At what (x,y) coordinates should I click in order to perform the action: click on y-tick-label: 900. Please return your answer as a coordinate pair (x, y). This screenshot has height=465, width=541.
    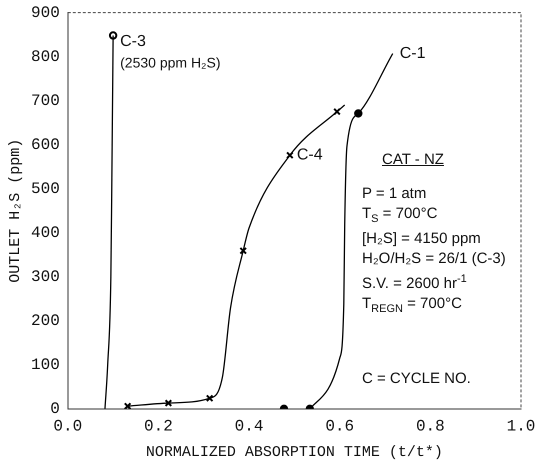
    Looking at the image, I should click on (45, 13).